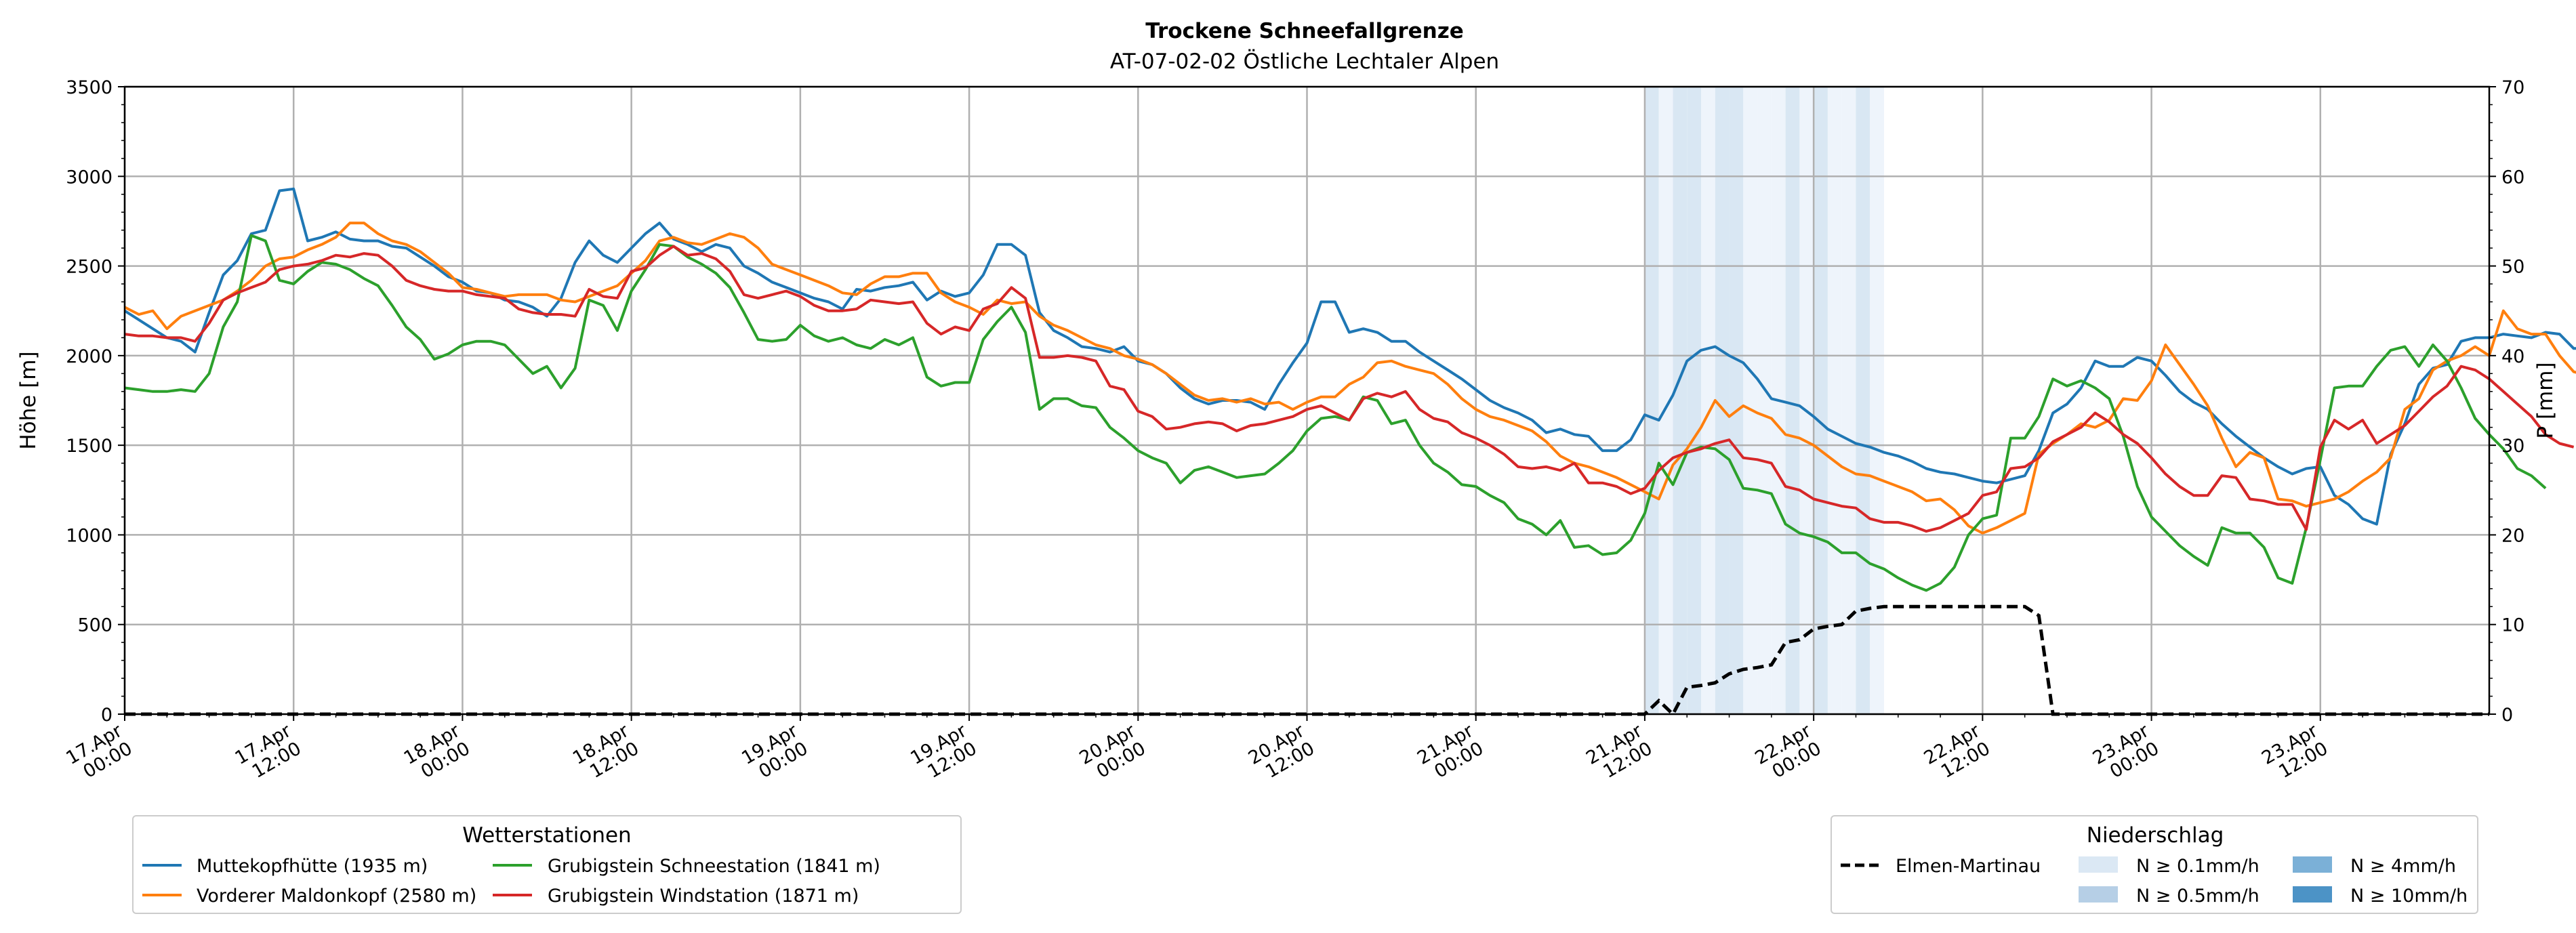 Image resolution: width=2576 pixels, height=933 pixels. I want to click on ytick-right-label-6: 60, so click(2513, 177).